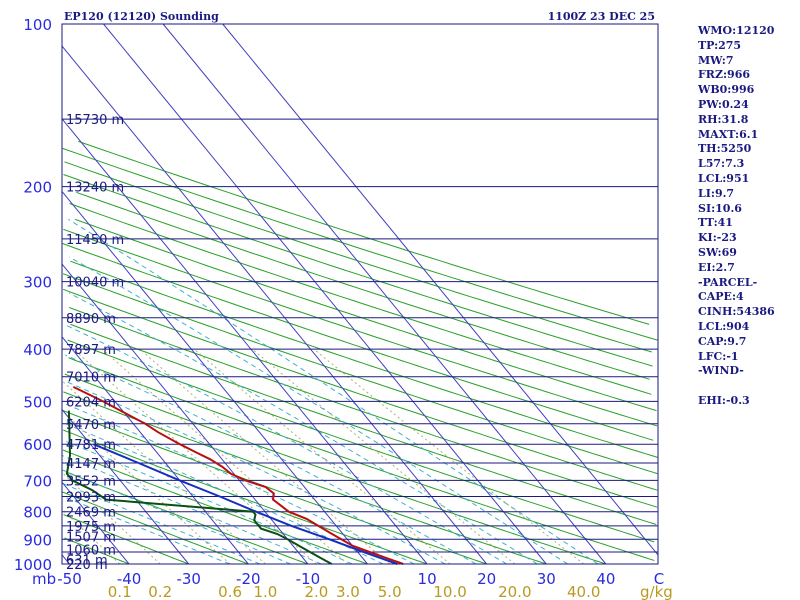 Image resolution: width=800 pixels, height=600 pixels. What do you see at coordinates (721, 297) in the screenshot?
I see `index-line: CAPE:4` at bounding box center [721, 297].